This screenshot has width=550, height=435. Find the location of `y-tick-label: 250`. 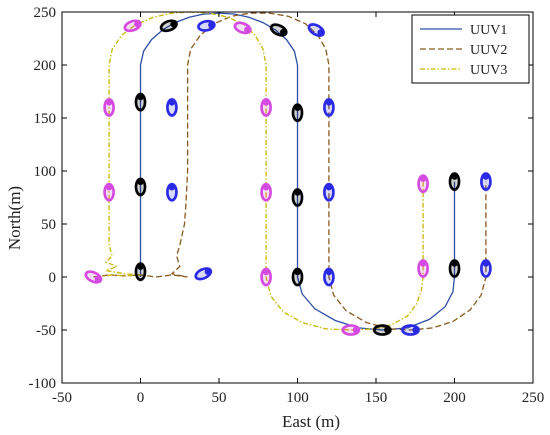

y-tick-label: 250 is located at coordinates (45, 13).